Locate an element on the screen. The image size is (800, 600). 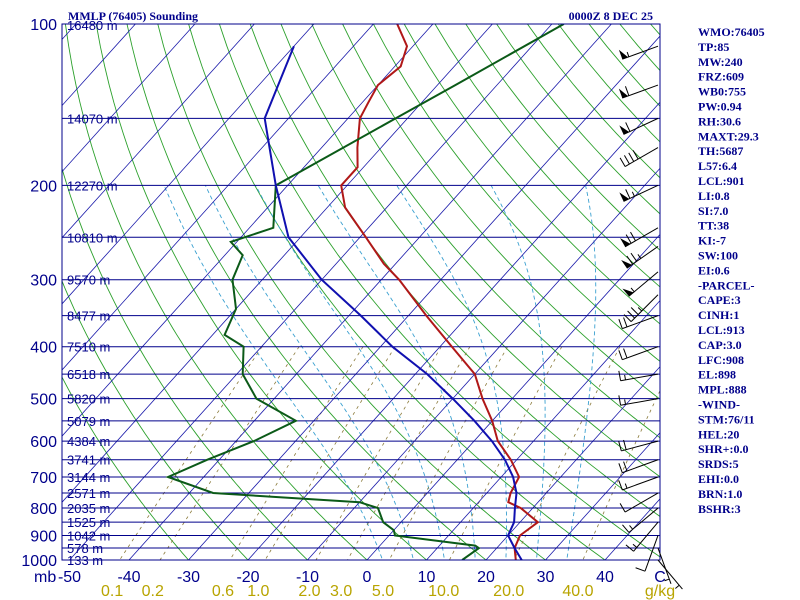
height-label: 16480 m is located at coordinates (92, 25).